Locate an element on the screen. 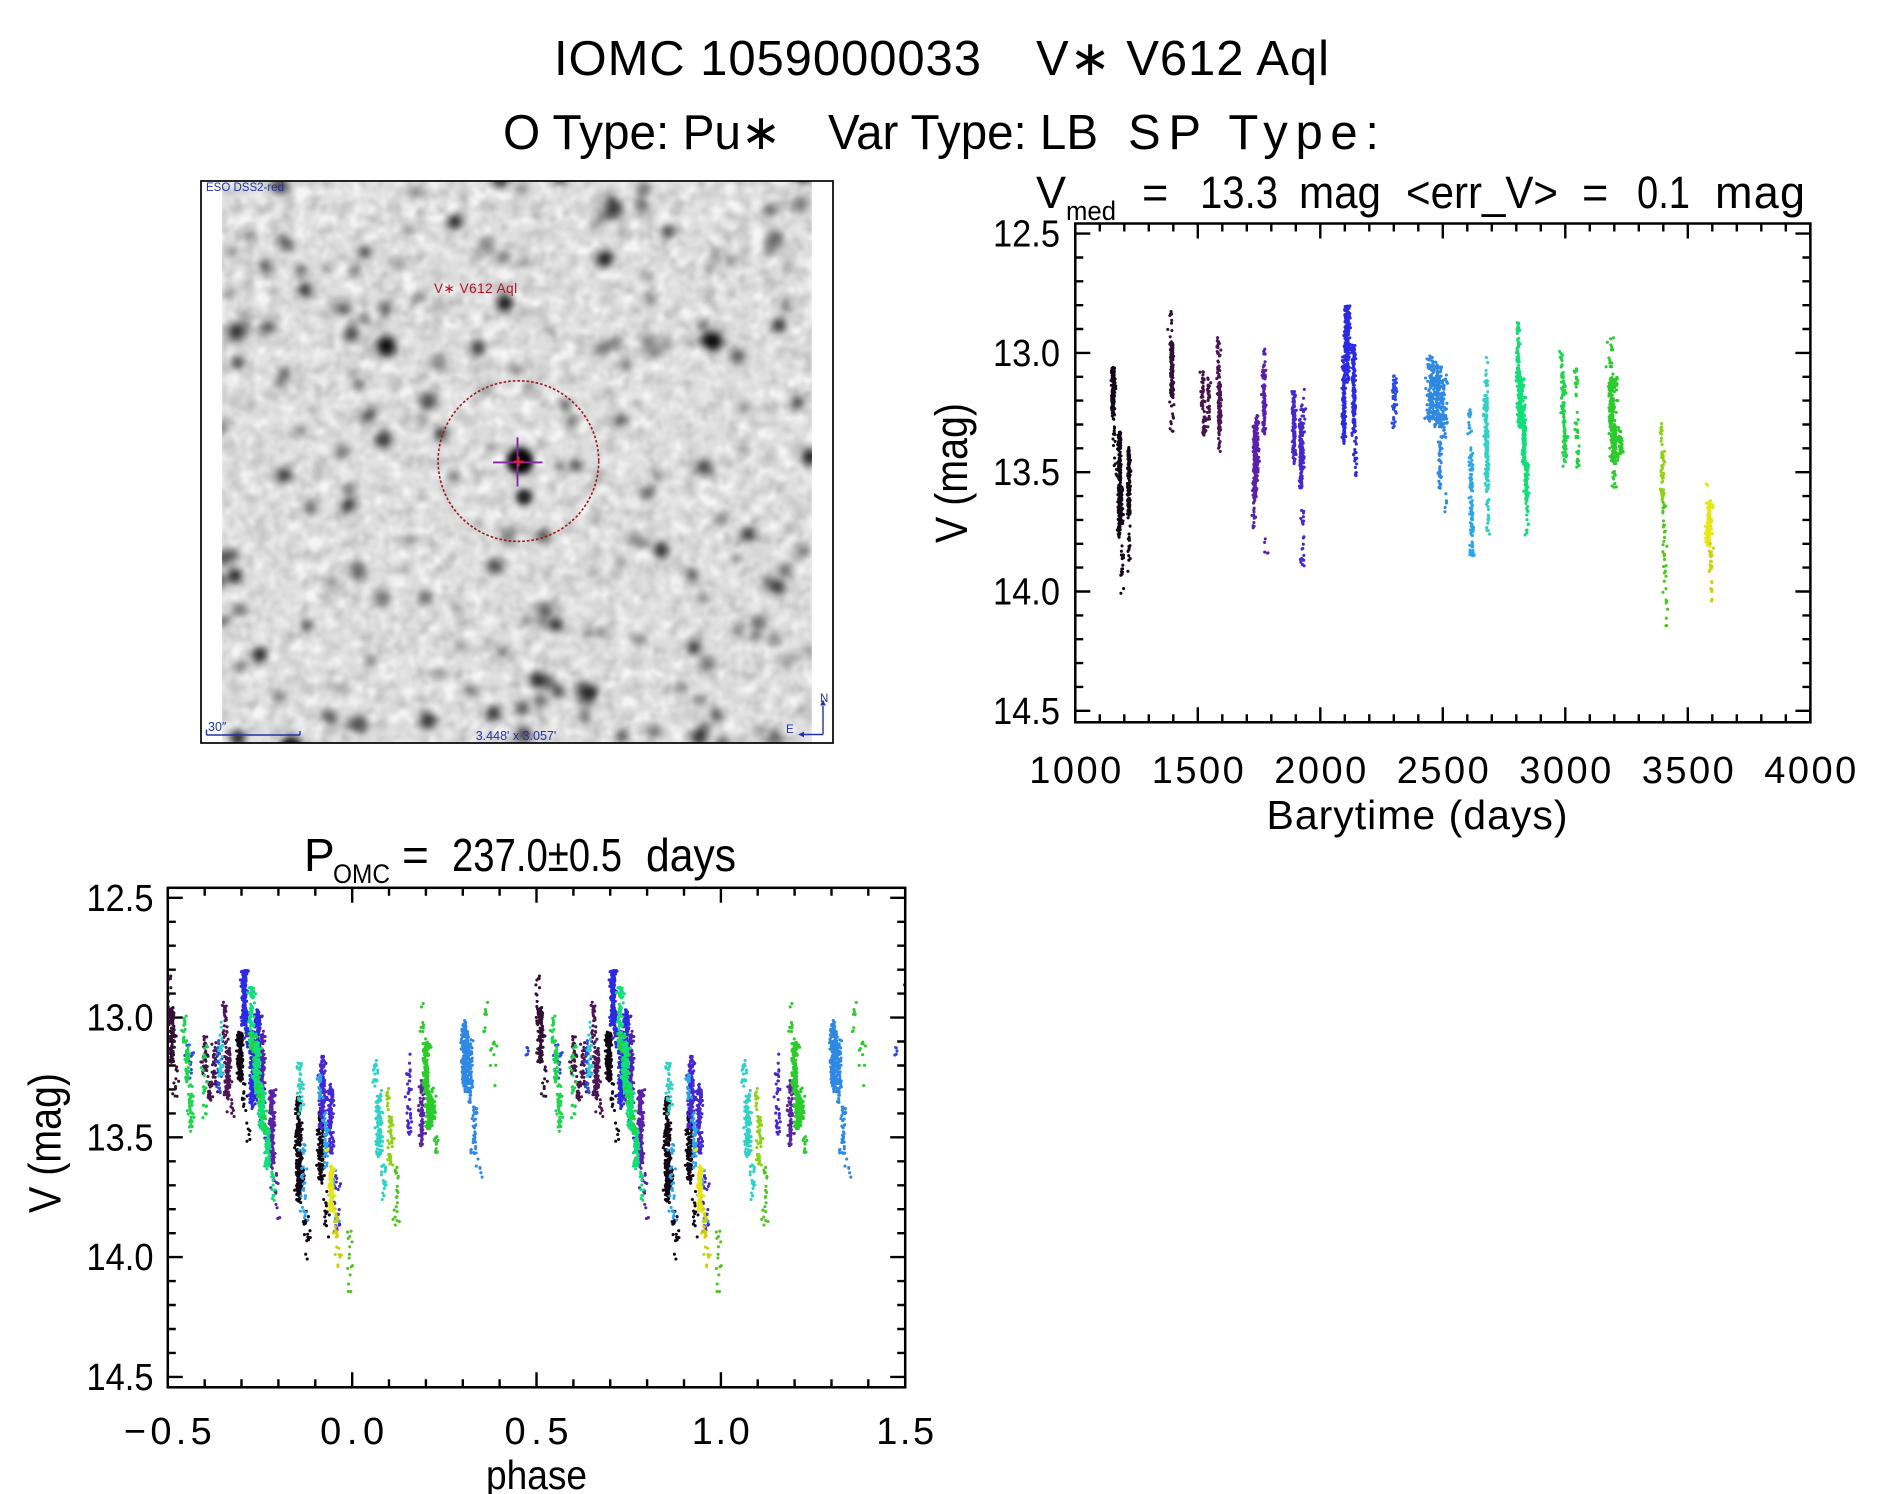 Image resolution: width=1889 pixels, height=1494 pixels. svg-text: phase is located at coordinates (536, 1473).